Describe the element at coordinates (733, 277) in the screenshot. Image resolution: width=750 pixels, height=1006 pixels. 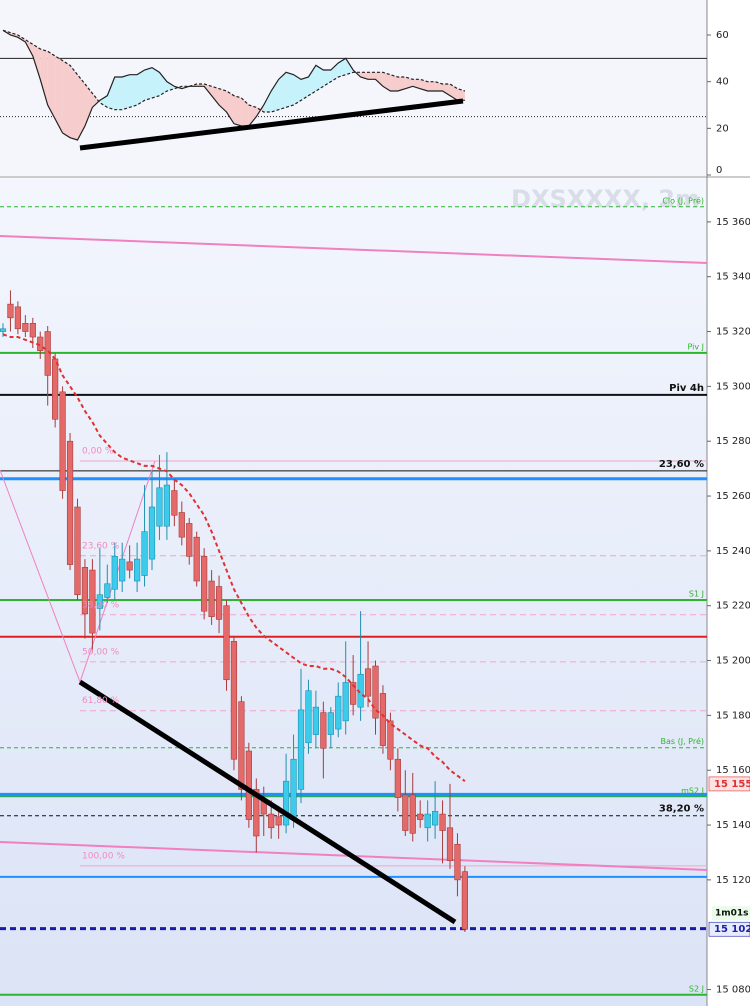
I see `y-tick-label: 15 340` at that location.